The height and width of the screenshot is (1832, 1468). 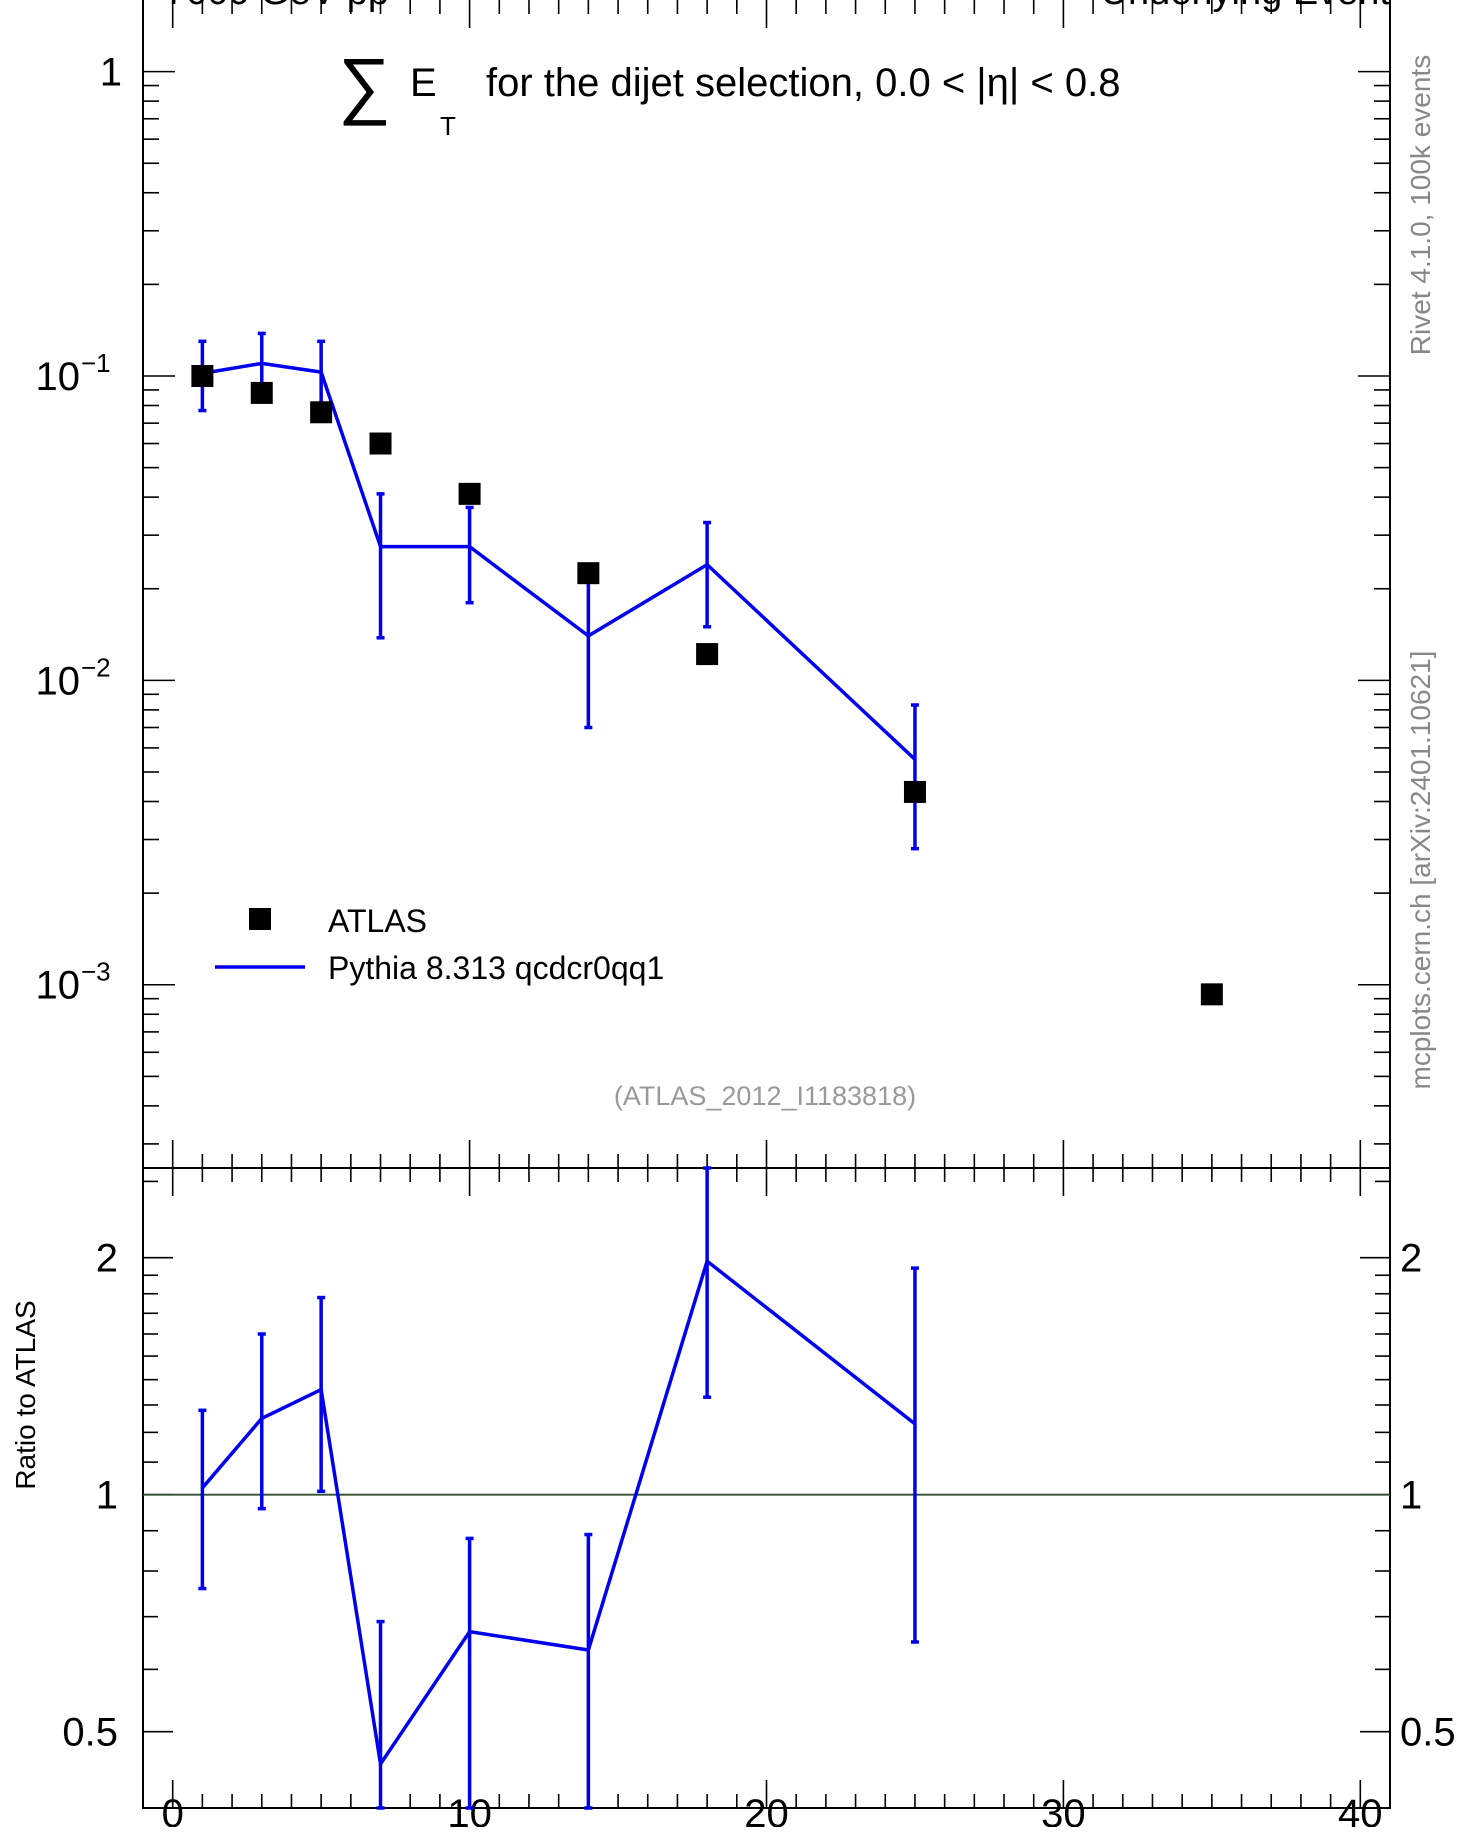 I want to click on header-left: 7000 GeV pp, so click(x=277, y=6).